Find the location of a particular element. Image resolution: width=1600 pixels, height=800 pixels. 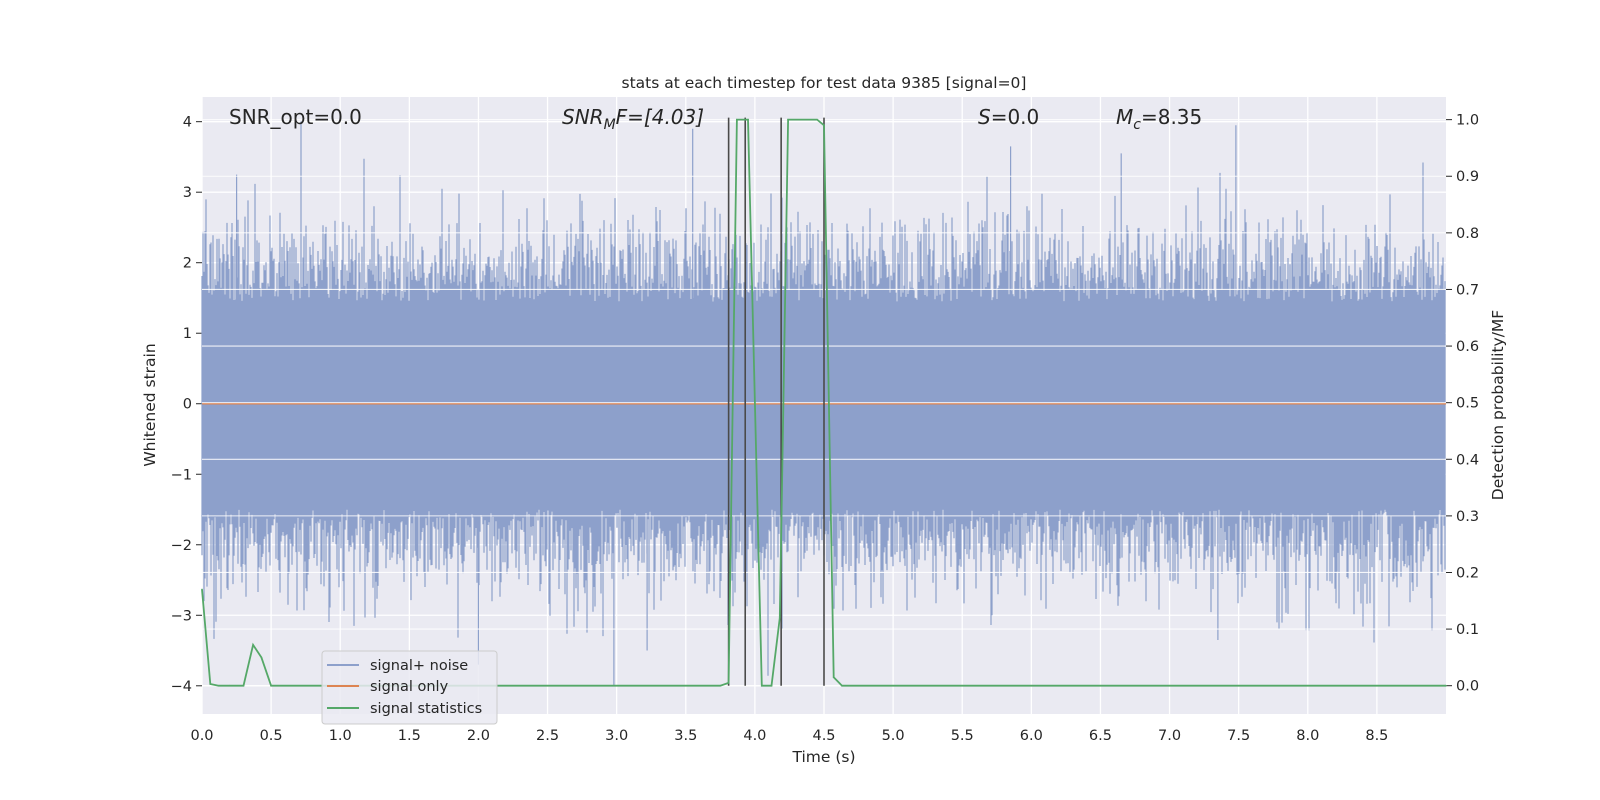

legend-box is located at coordinates (409, 687).